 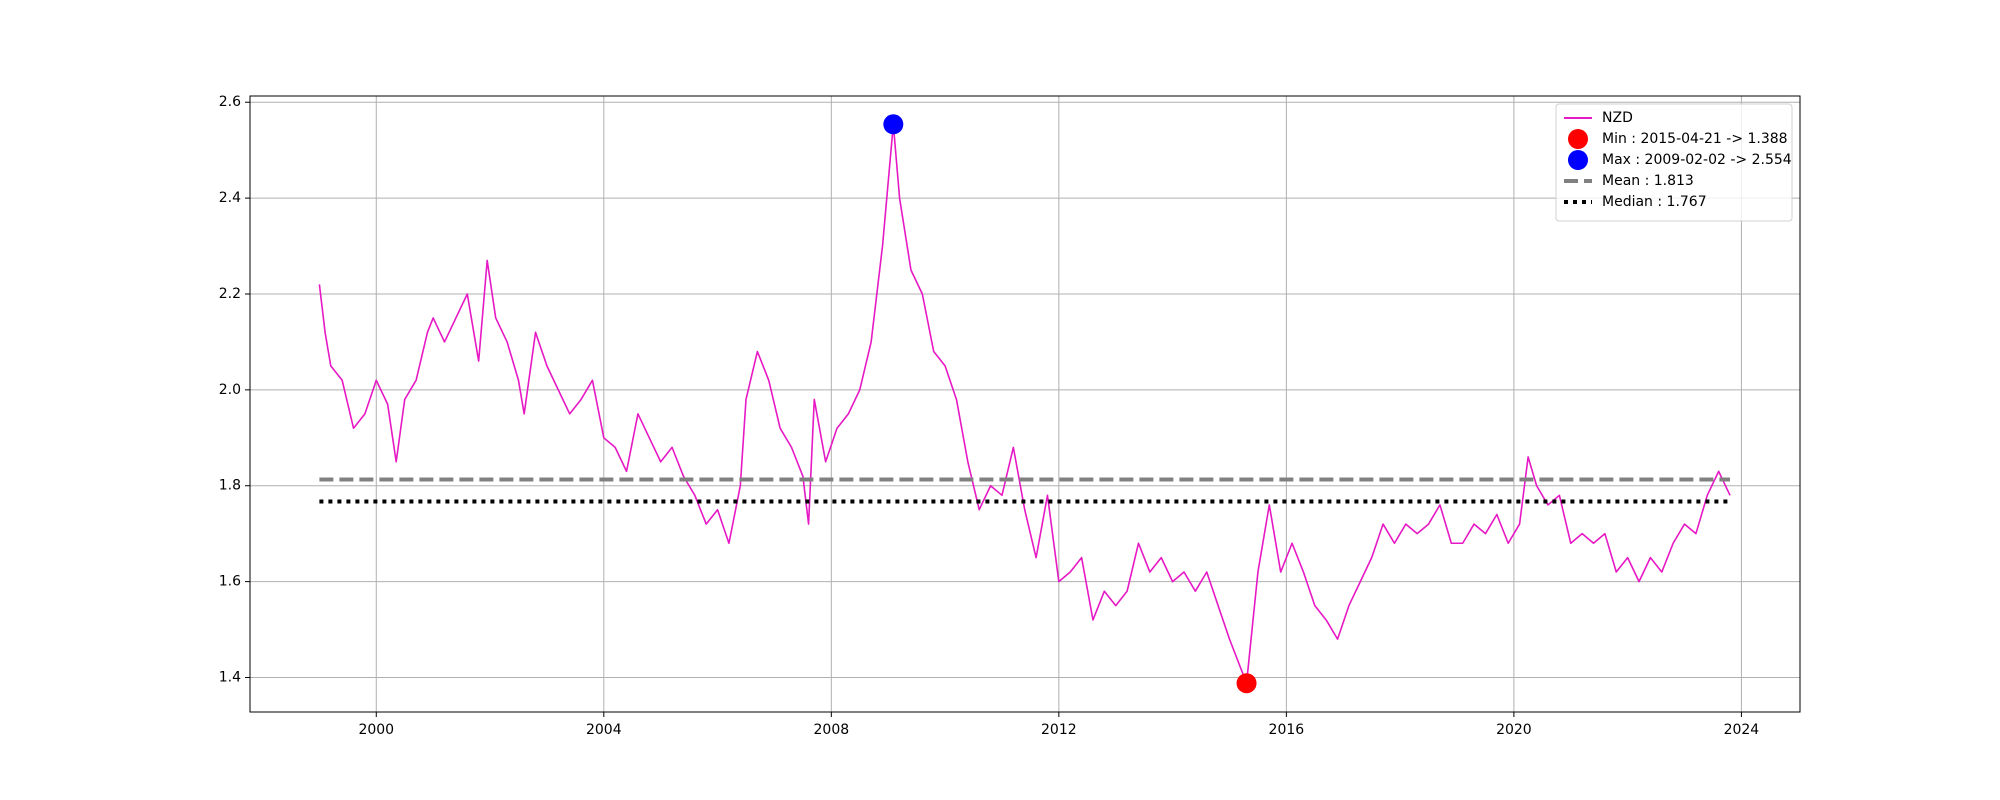 What do you see at coordinates (230, 390) in the screenshot?
I see `y-tick-label: 2.0` at bounding box center [230, 390].